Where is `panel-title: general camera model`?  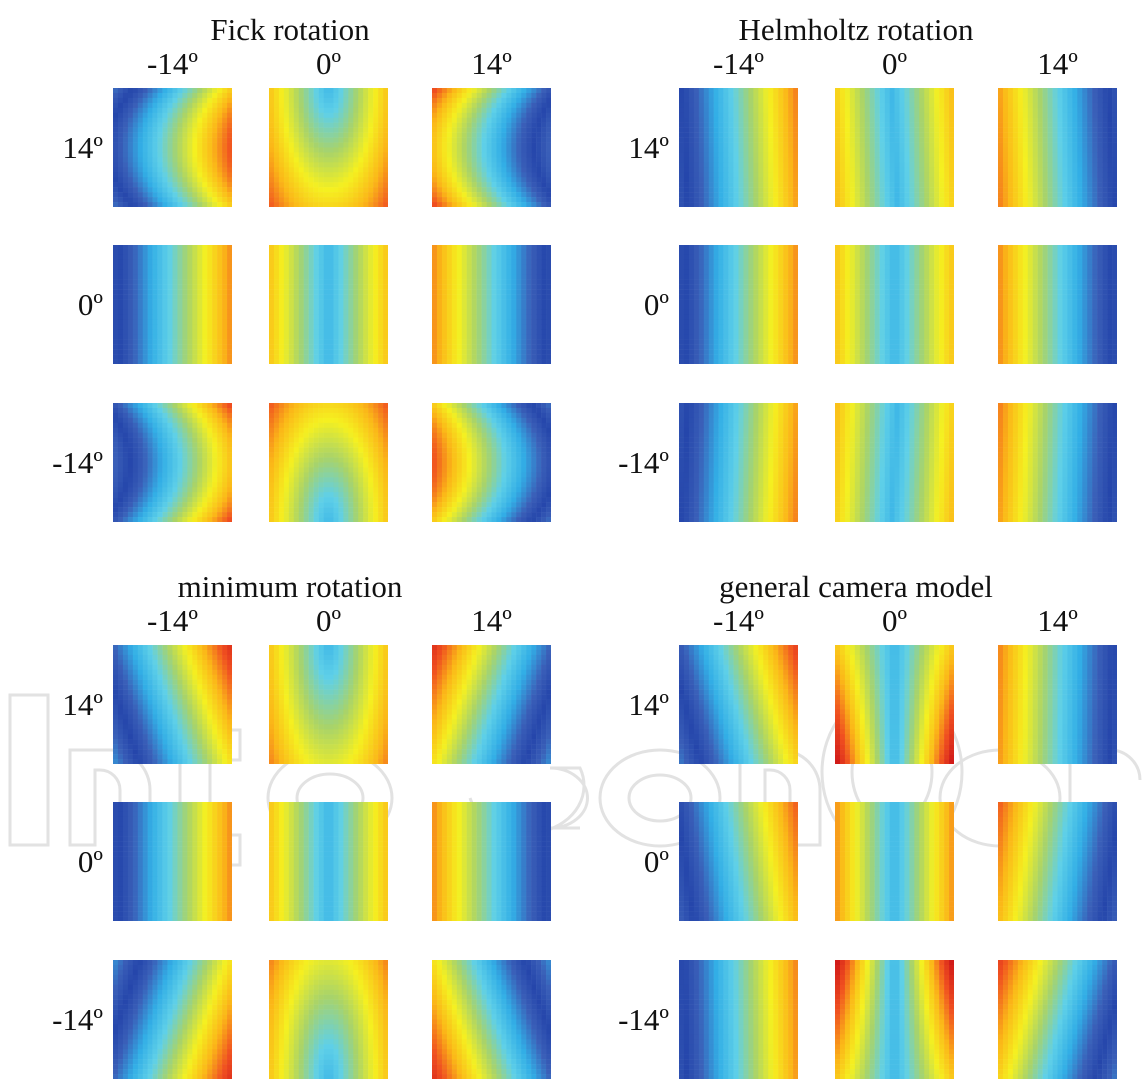
panel-title: general camera model is located at coordinates (856, 587).